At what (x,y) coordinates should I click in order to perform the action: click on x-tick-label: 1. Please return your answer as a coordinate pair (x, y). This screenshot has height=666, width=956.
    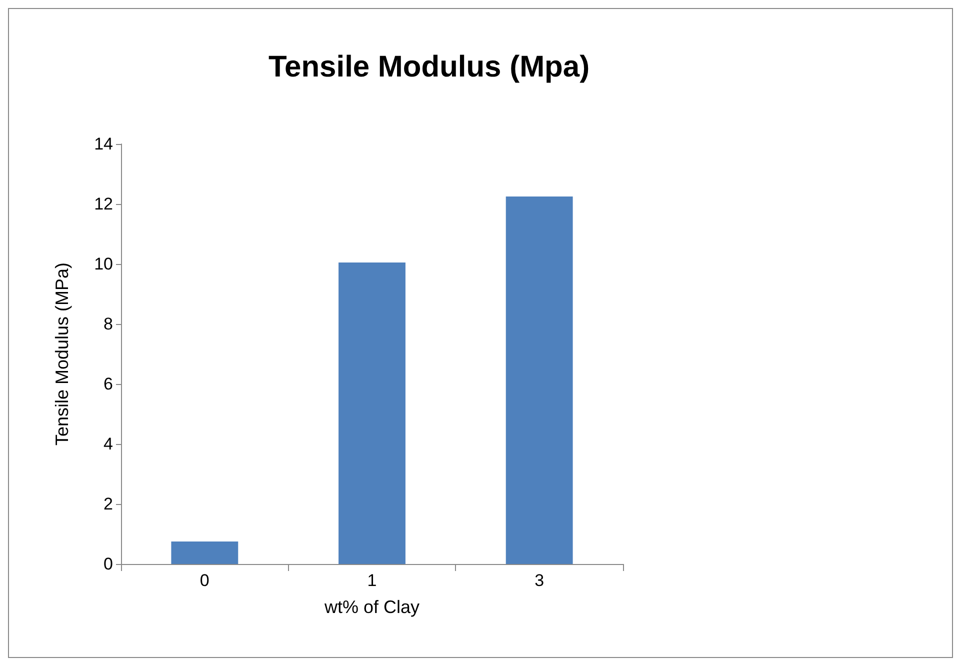
    Looking at the image, I should click on (372, 580).